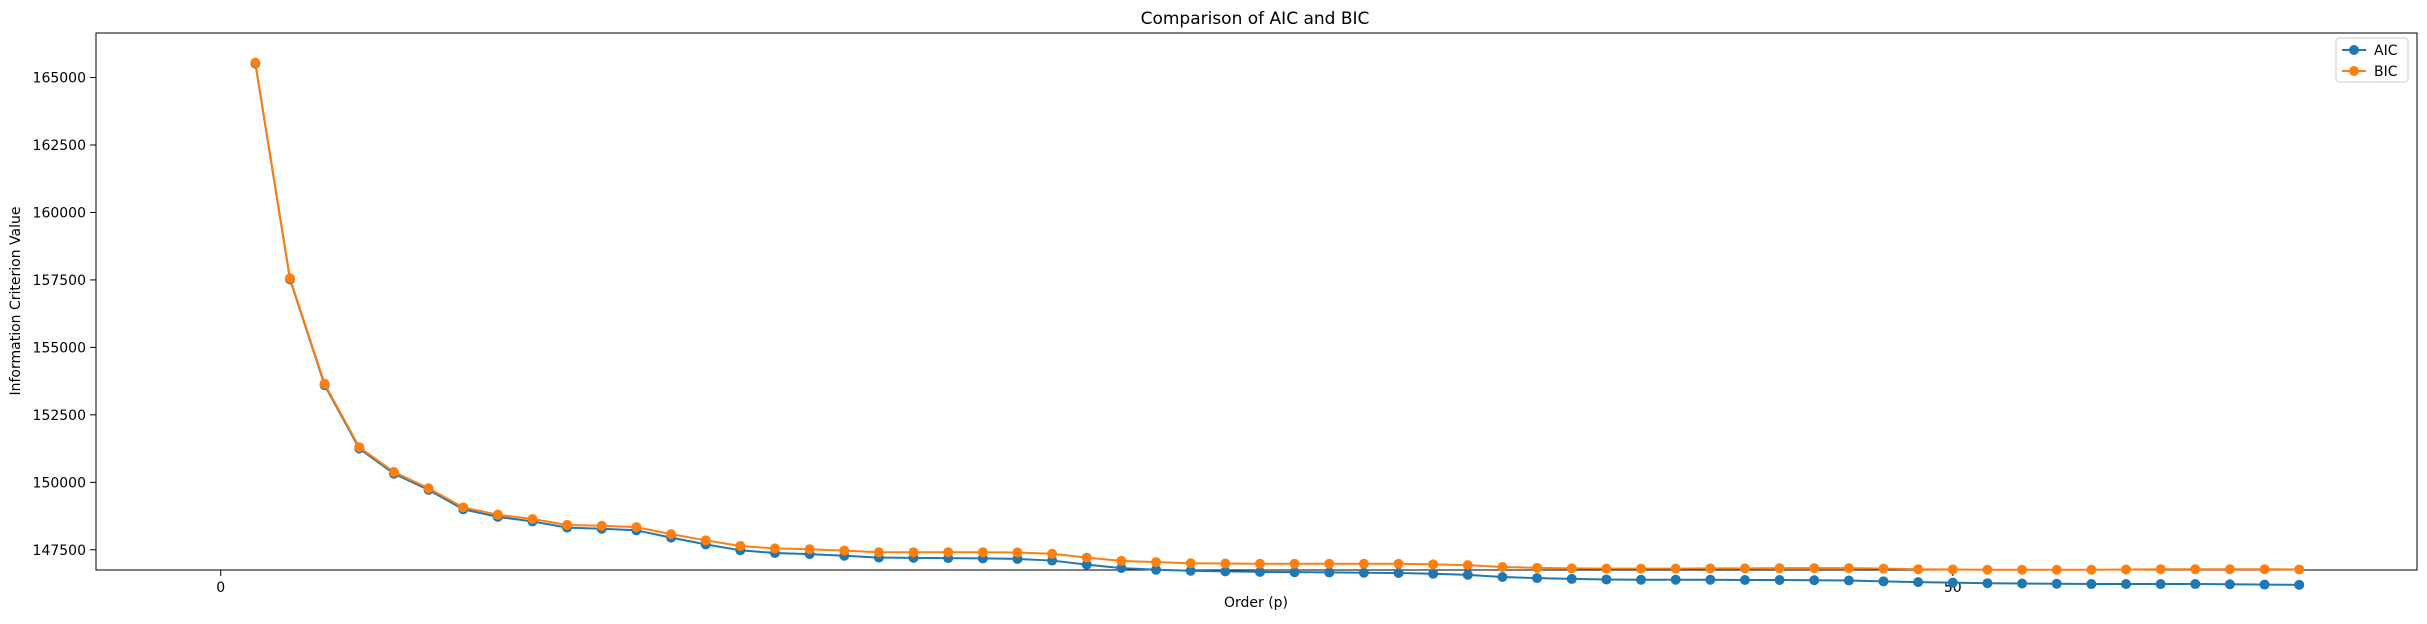  Describe the element at coordinates (2386, 72) in the screenshot. I see `legend-label: BIC` at that location.